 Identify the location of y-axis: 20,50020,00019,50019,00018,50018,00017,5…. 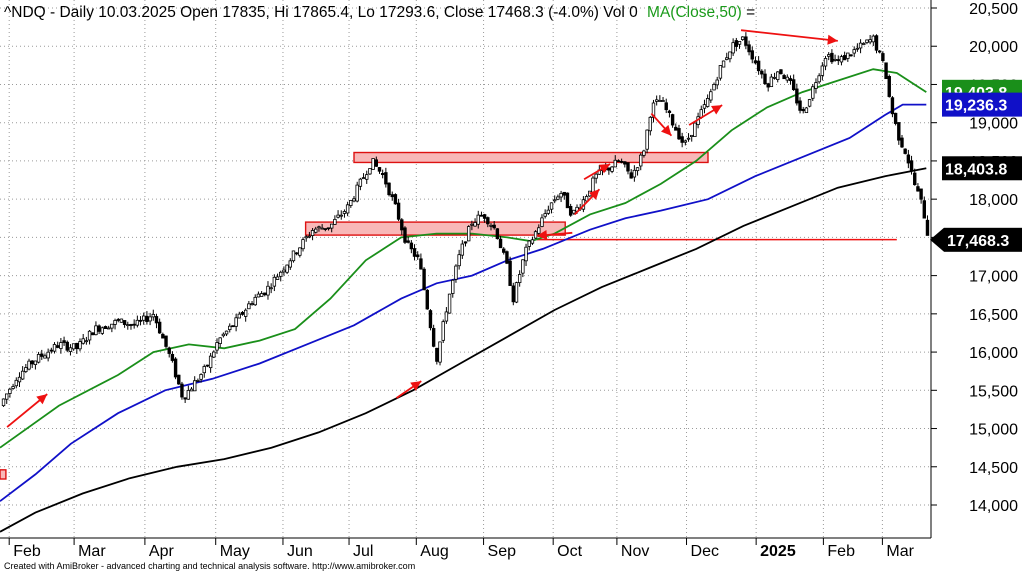
(974, 269).